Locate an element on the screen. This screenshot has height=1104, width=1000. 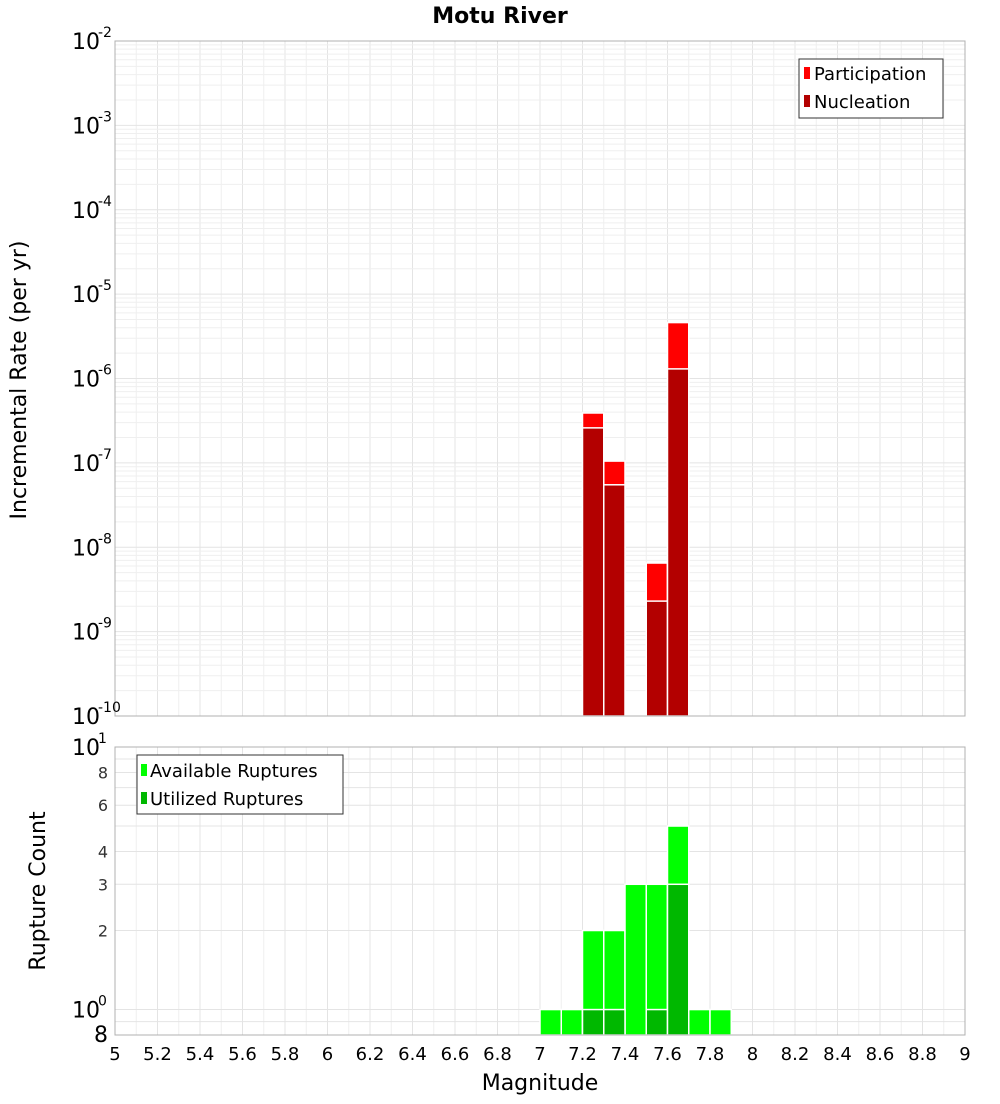
magnitude-x-tick-label: 6.2 is located at coordinates (370, 1054).